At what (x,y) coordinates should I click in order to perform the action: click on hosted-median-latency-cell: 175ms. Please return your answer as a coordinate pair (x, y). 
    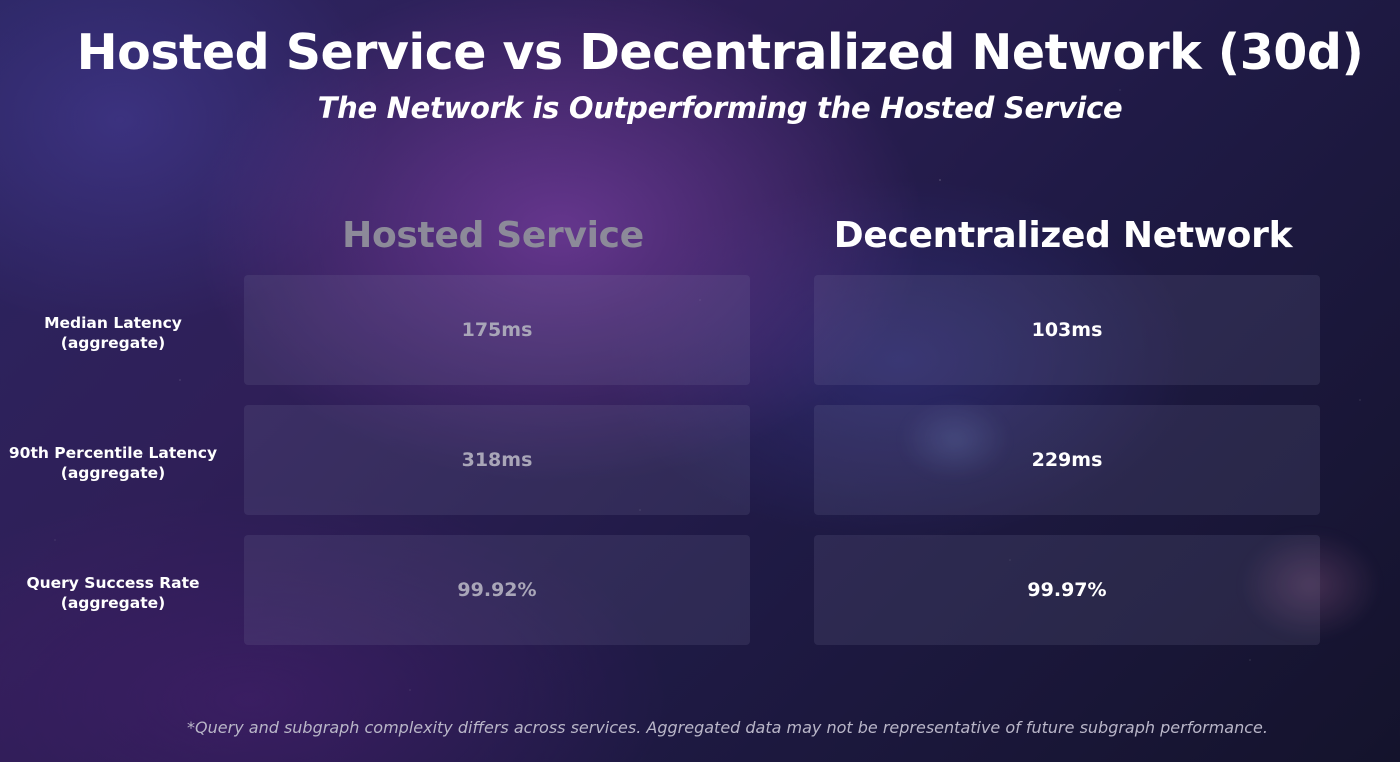
    Looking at the image, I should click on (497, 330).